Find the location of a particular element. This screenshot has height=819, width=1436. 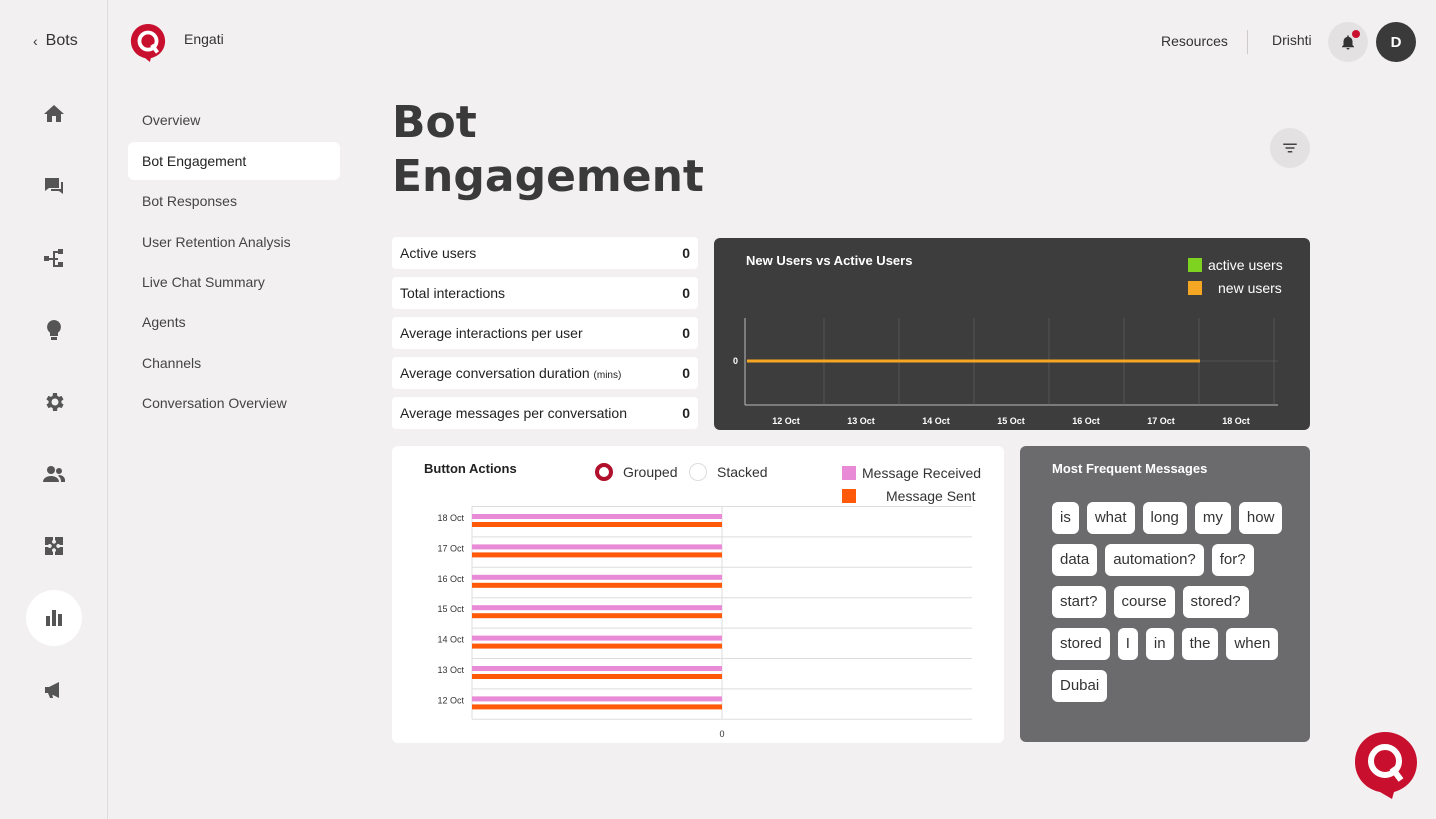

radio-label: Grouped is located at coordinates (650, 472).